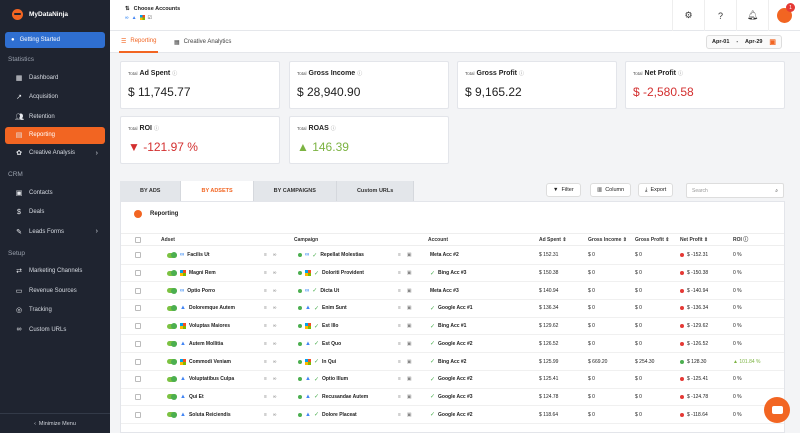 The width and height of the screenshot is (800, 433). Describe the element at coordinates (55, 291) in the screenshot. I see `sidebar-item-revenue-sources: ▭ Revenue Sources` at that location.